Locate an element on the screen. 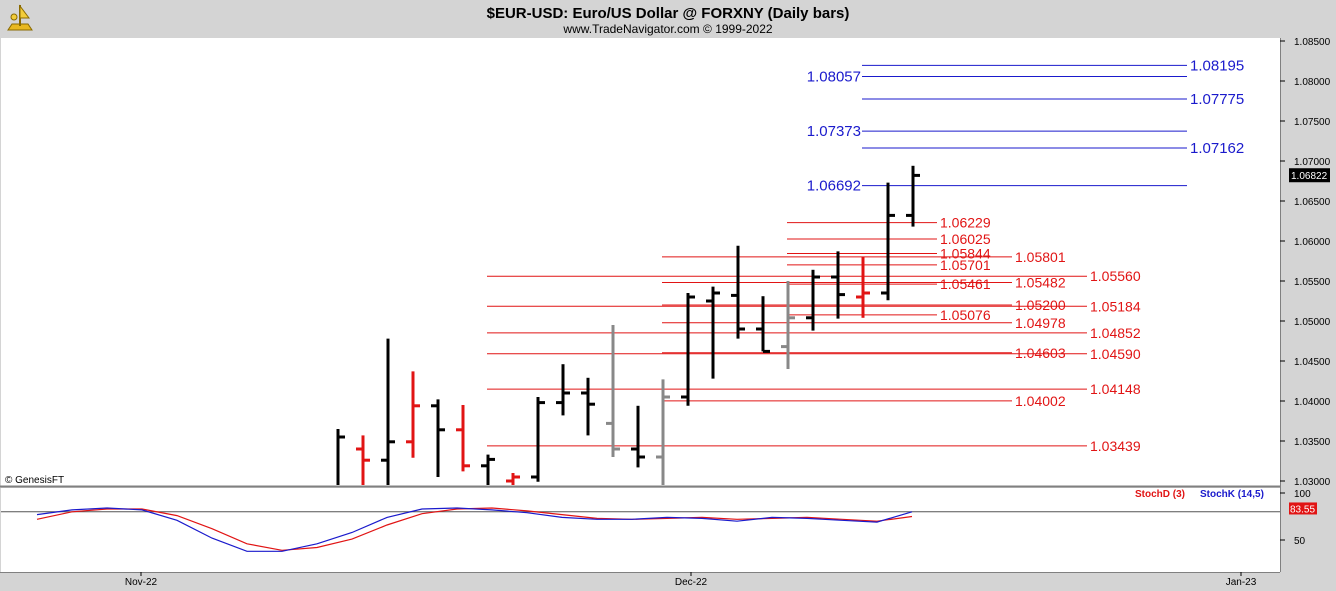  stoch-k-legend: StochK (14,5) is located at coordinates (1232, 494).